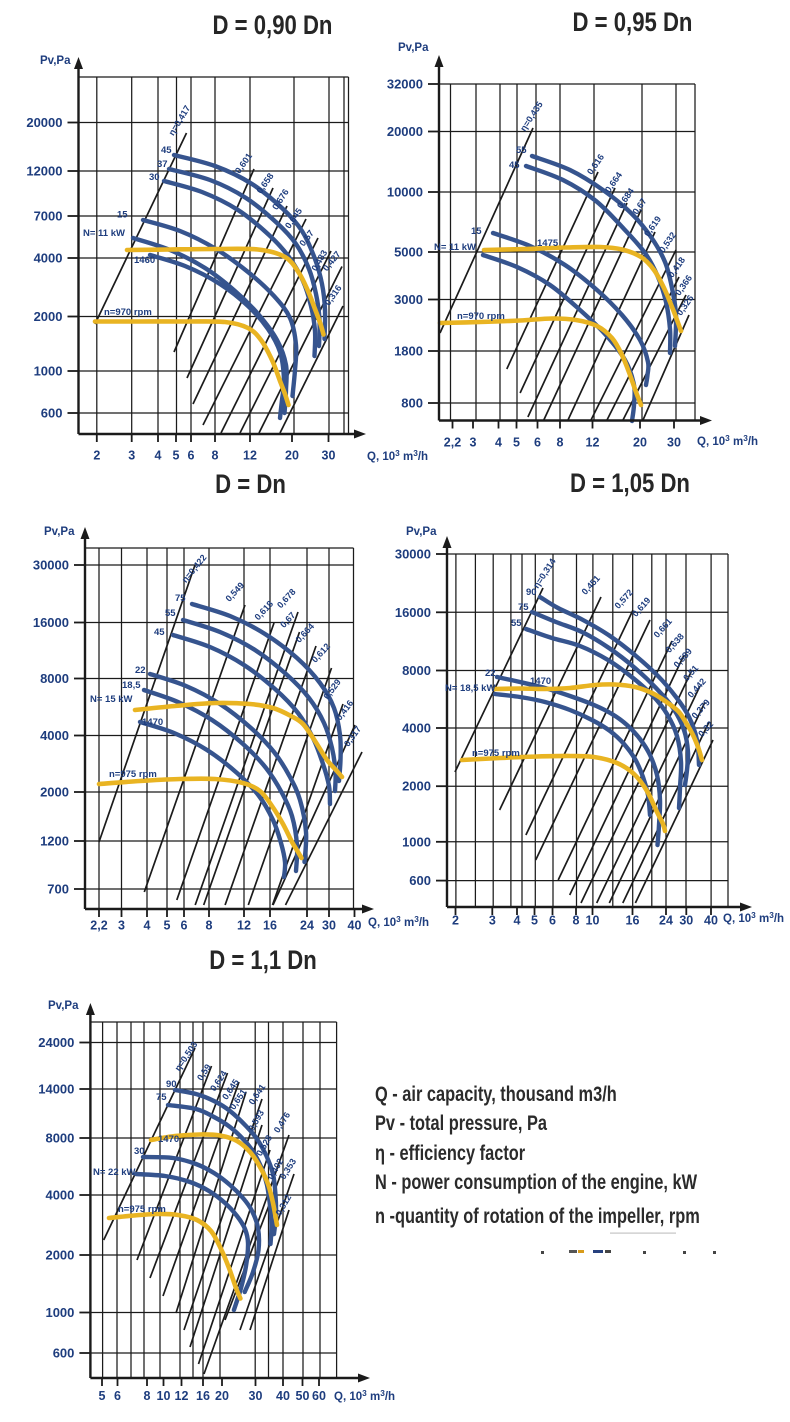  Describe the element at coordinates (630, 484) in the screenshot. I see `svg-text: D = 1,05 Dn` at that location.